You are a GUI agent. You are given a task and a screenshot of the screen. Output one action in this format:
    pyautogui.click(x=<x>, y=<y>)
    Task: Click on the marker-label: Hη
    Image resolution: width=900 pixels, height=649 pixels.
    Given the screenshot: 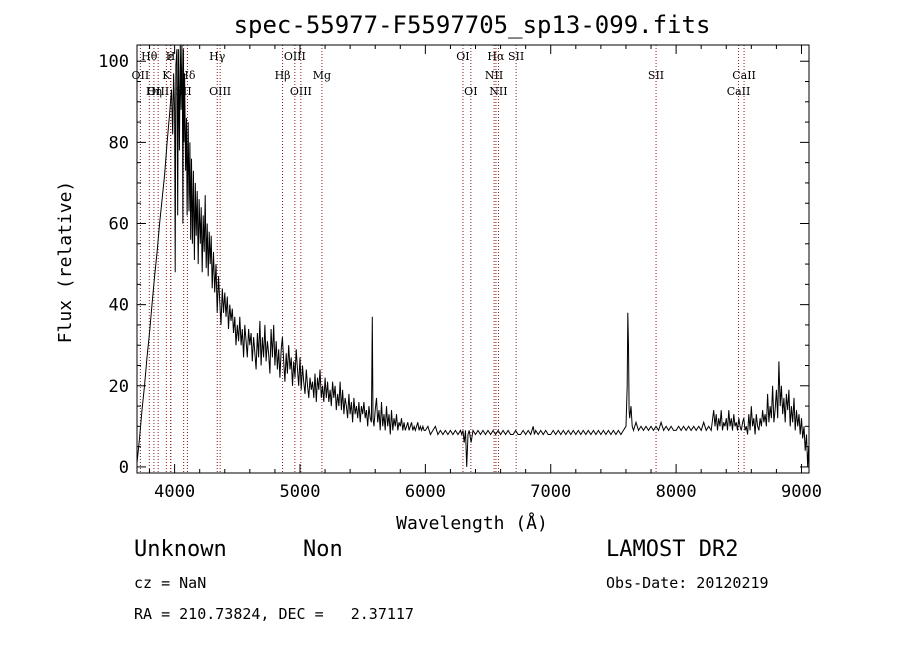 What is the action you would take?
    pyautogui.click(x=154, y=91)
    